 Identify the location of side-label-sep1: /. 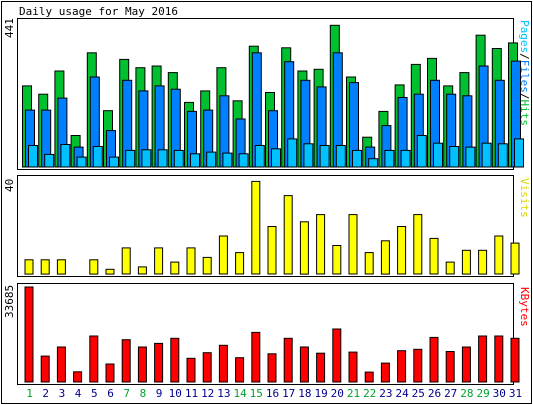
(524, 56).